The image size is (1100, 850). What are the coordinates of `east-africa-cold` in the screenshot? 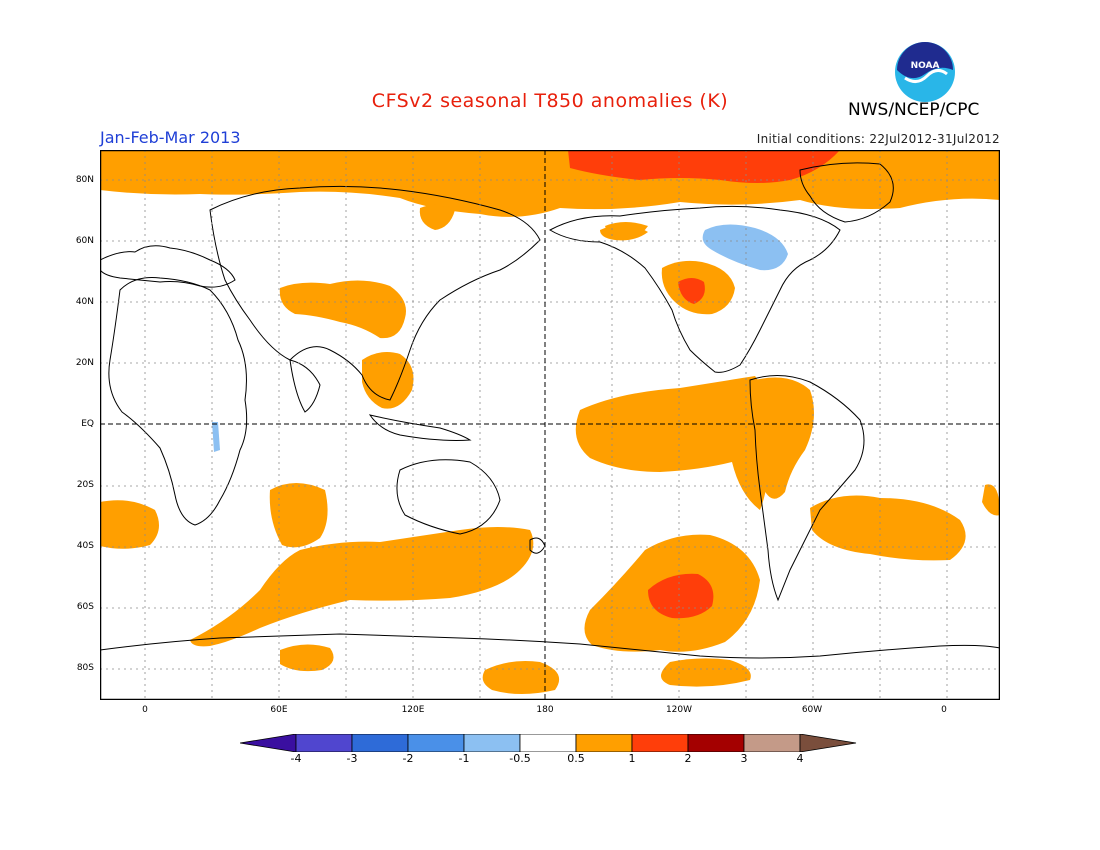 It's located at (216, 437).